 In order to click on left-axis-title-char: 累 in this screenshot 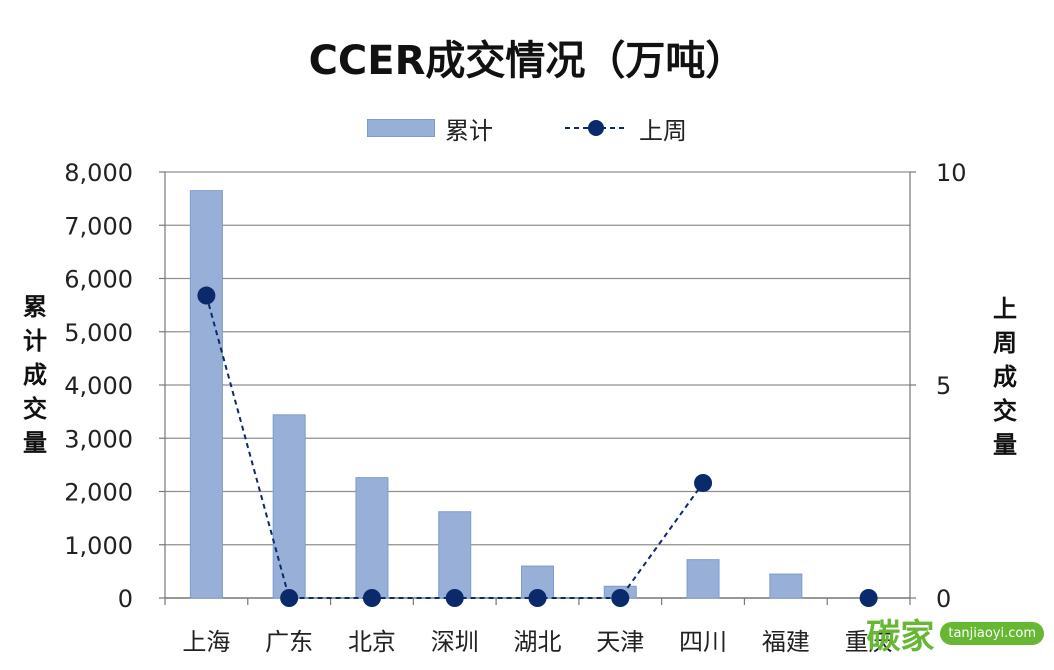, I will do `click(35, 307)`.